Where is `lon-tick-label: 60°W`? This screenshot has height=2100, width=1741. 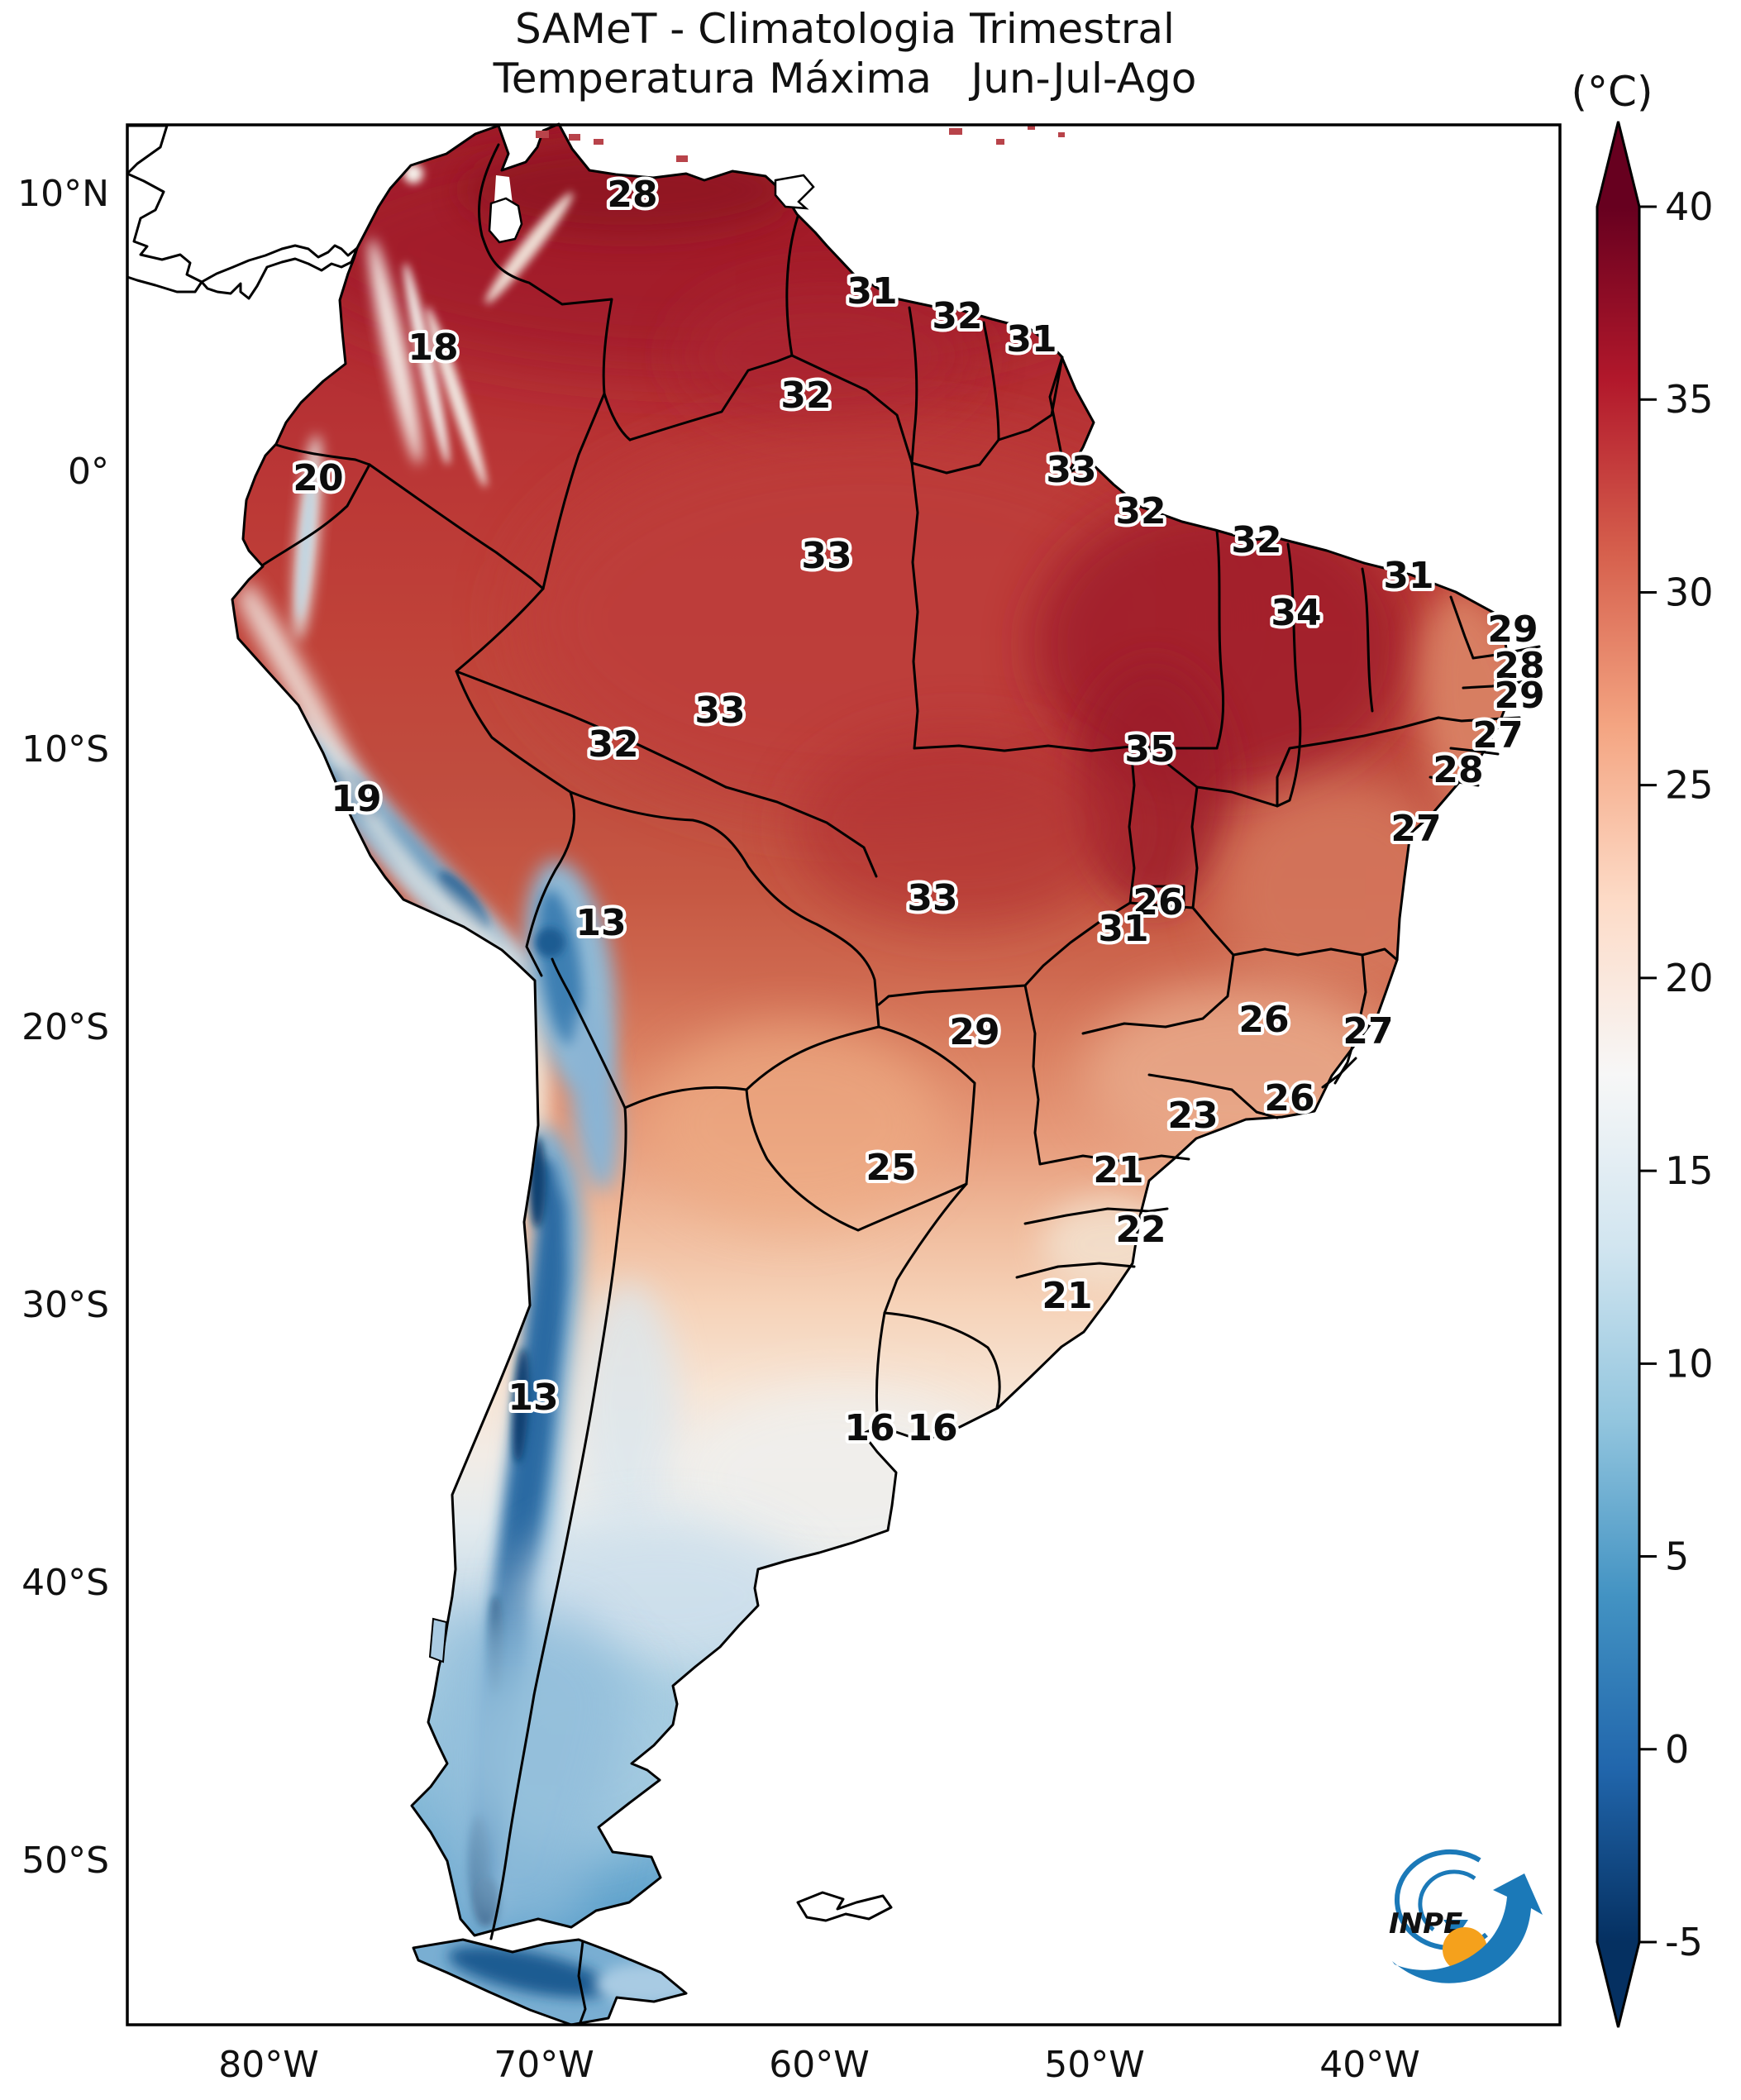 lon-tick-label: 60°W is located at coordinates (820, 2065).